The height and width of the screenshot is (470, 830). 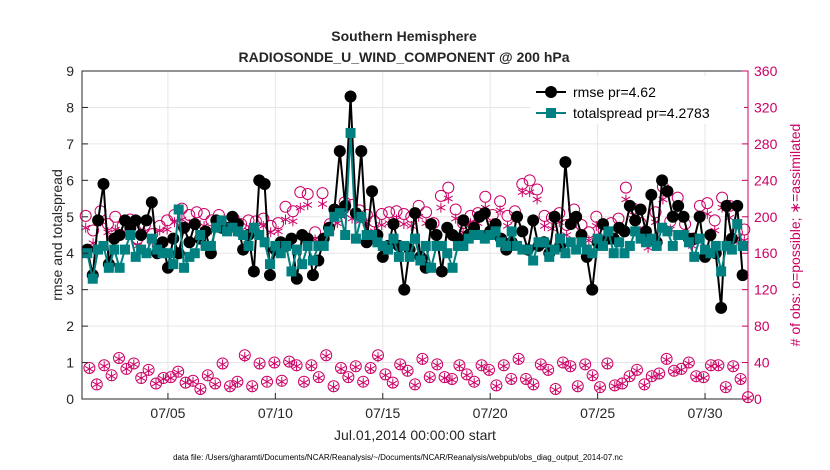 I want to click on x-tick-label: 07/15, so click(x=382, y=413).